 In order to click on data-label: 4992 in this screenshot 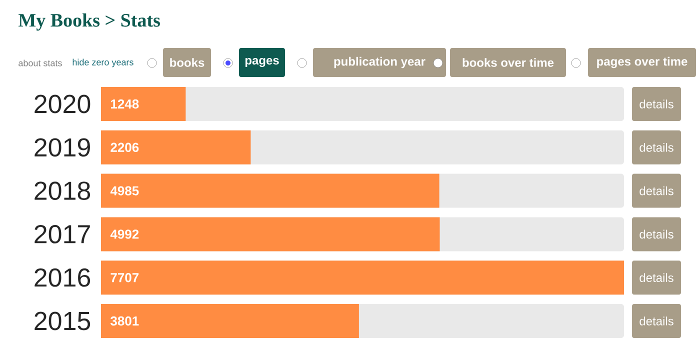, I will do `click(124, 234)`.